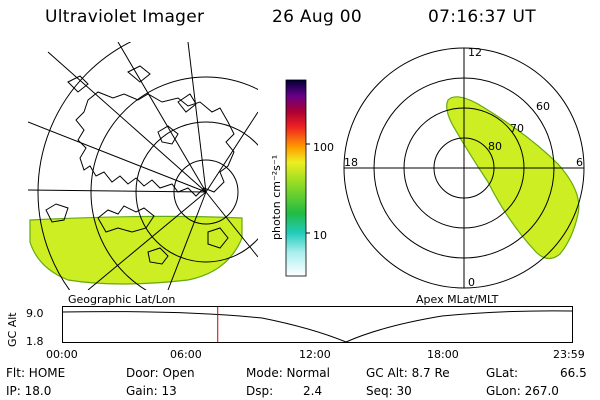 The image size is (600, 400). Describe the element at coordinates (482, 17) in the screenshot. I see `time-display: 07:16:37 UT` at that location.